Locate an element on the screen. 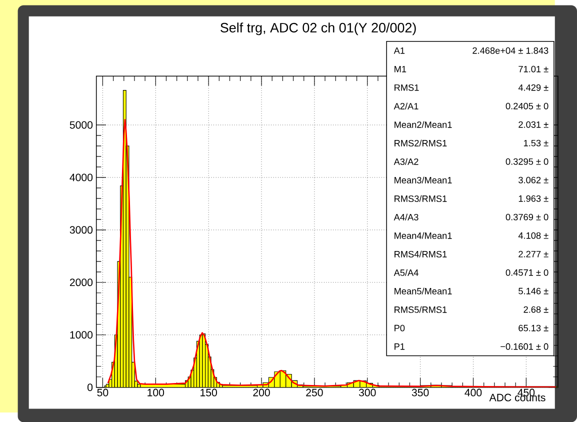 This screenshot has height=422, width=577. y-tick-label: 5000 is located at coordinates (81, 125).